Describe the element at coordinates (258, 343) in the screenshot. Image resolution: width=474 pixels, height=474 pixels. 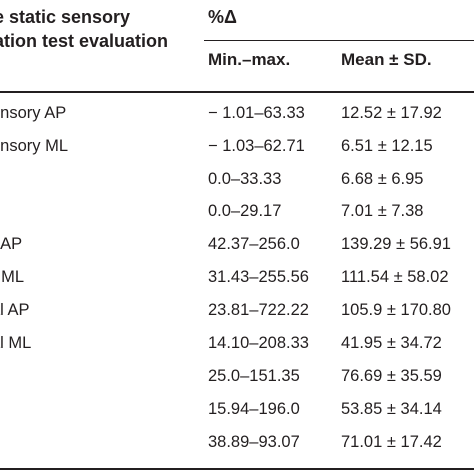
I see `row-min-max: 14.10–208.33` at that location.